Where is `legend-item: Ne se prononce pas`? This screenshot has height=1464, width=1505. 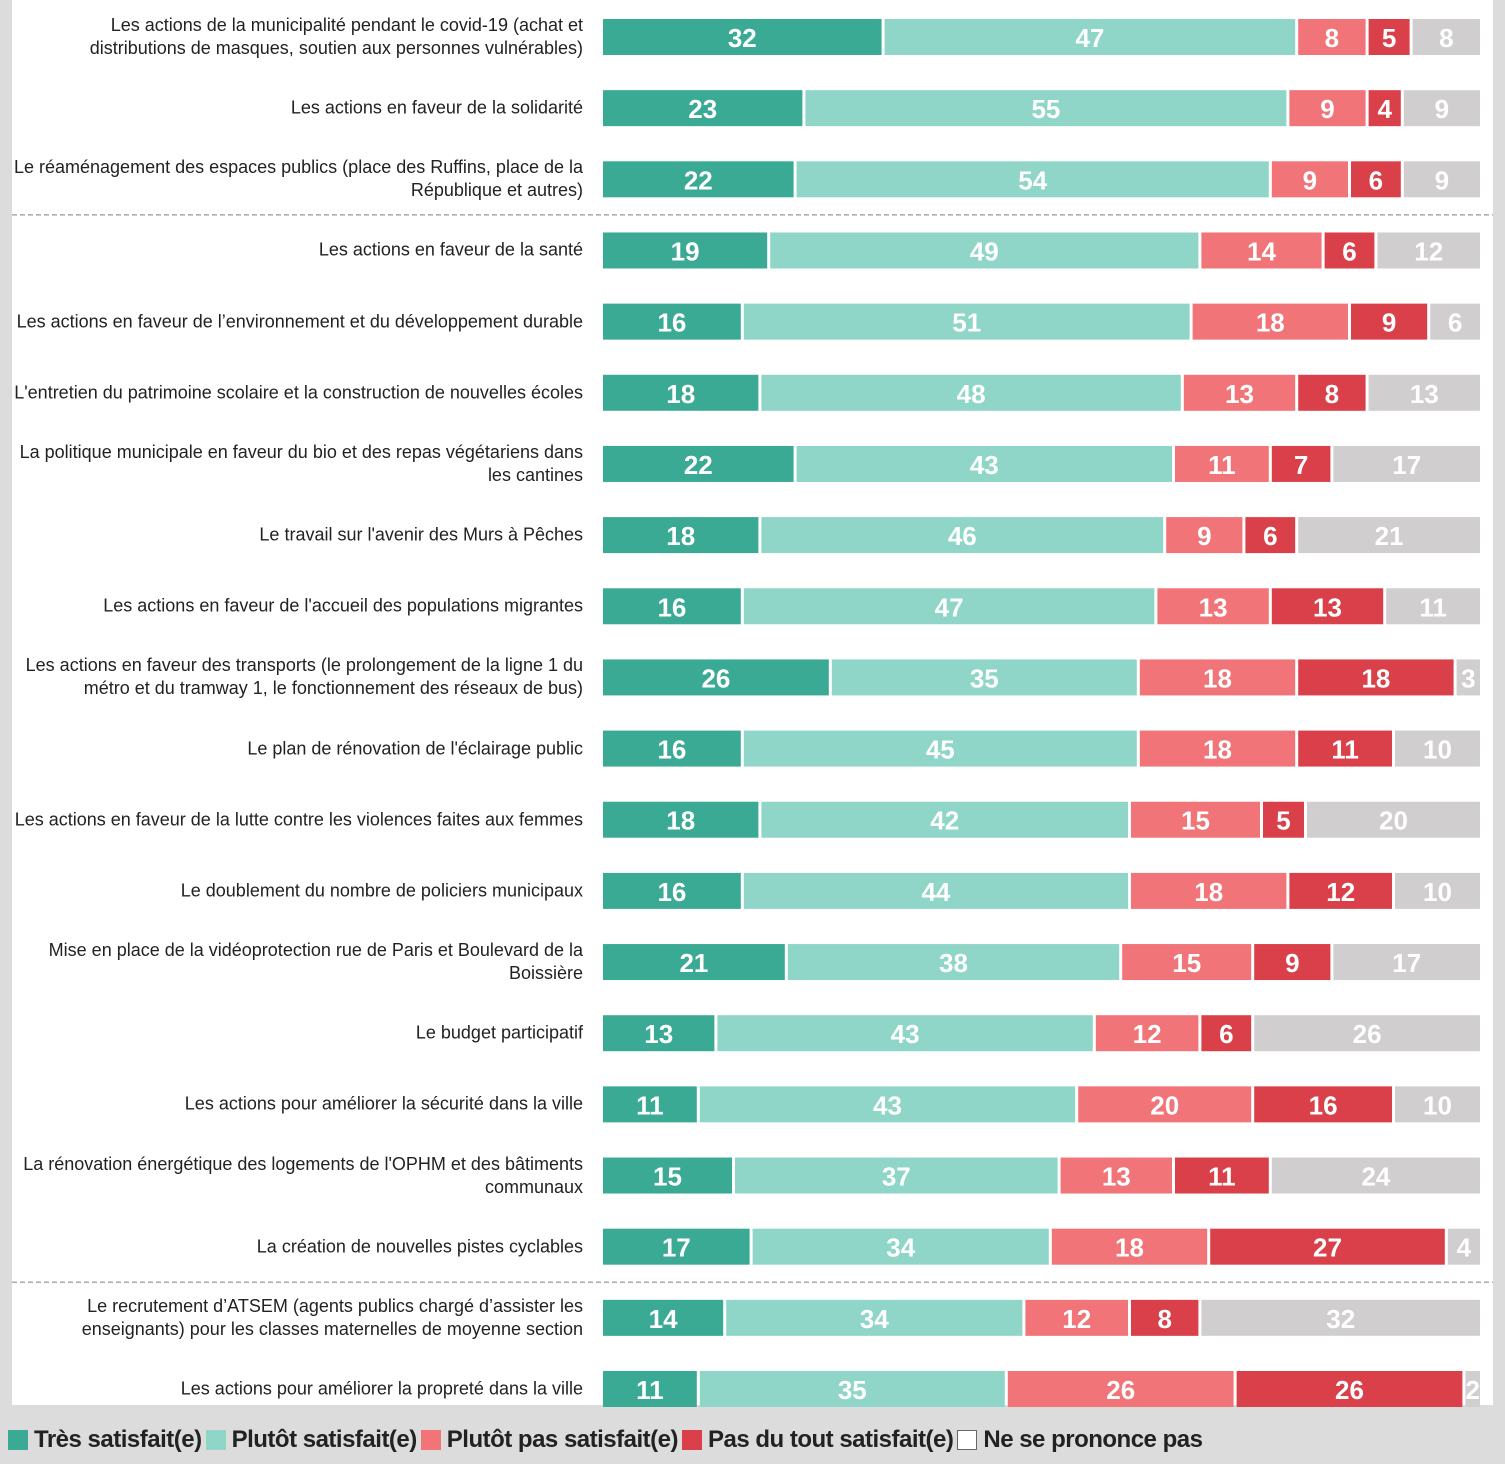
legend-item: Ne se prononce pas is located at coordinates (1080, 1440).